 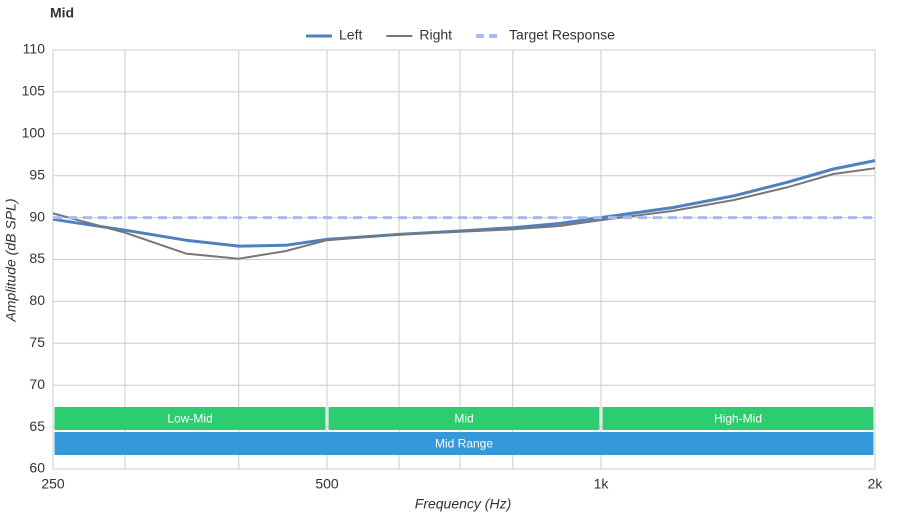 What do you see at coordinates (37, 258) in the screenshot?
I see `y-tick-label: 85` at bounding box center [37, 258].